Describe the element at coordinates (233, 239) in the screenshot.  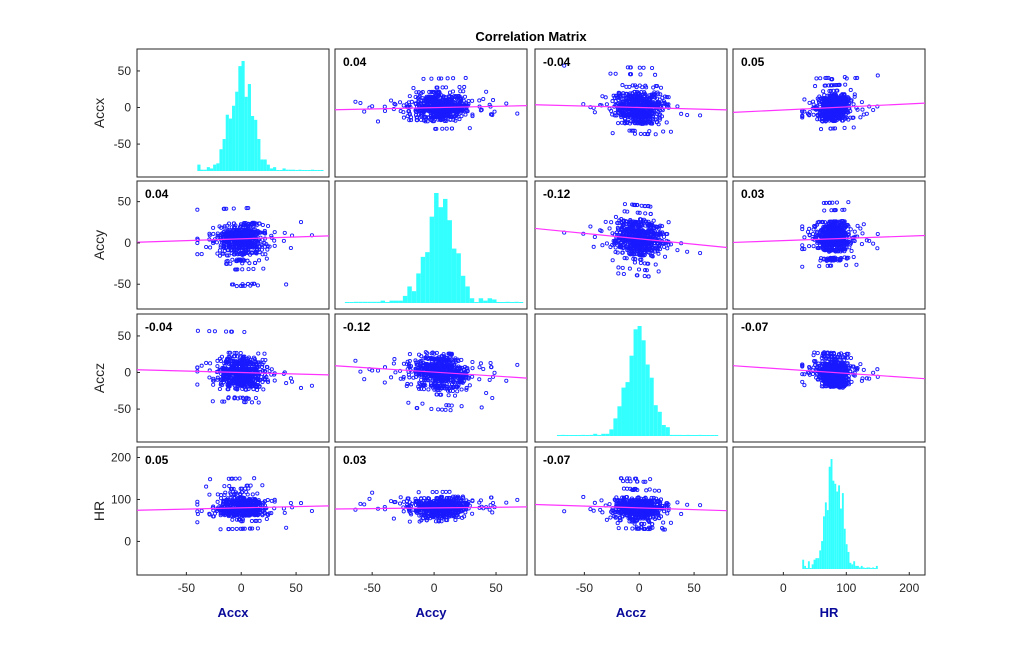
I see `fit-line` at that location.